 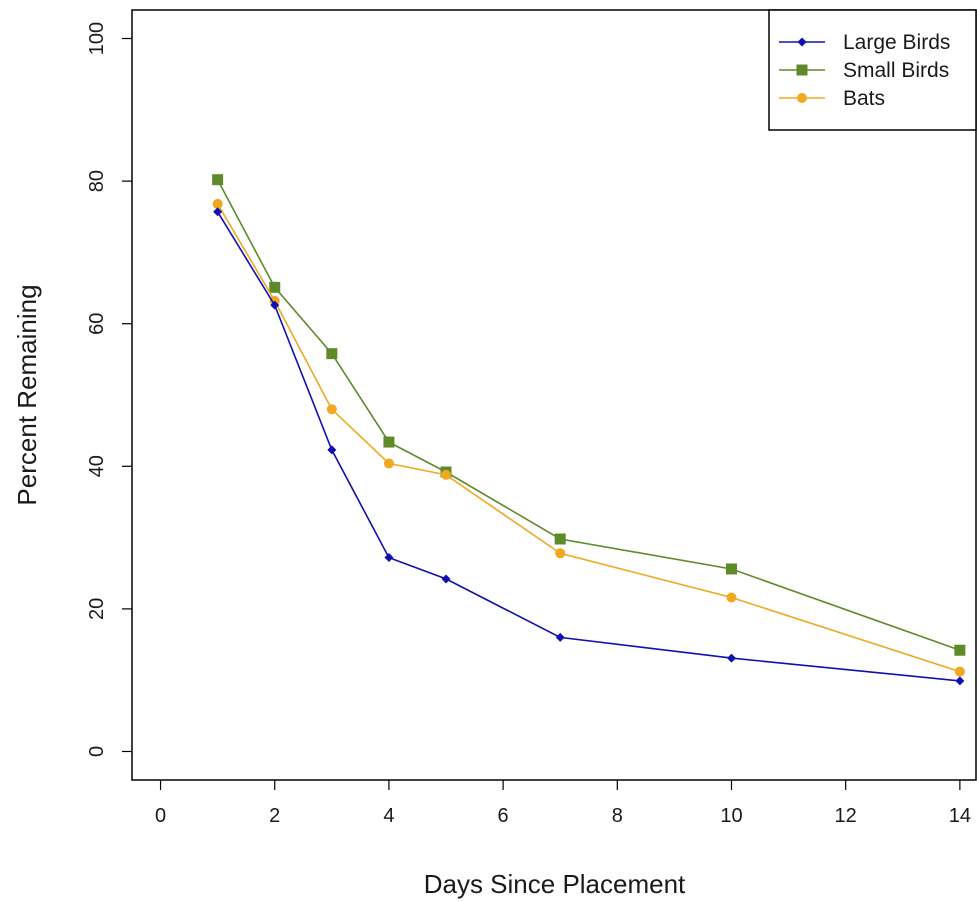 What do you see at coordinates (160, 816) in the screenshot?
I see `x-tick-label: 0` at bounding box center [160, 816].